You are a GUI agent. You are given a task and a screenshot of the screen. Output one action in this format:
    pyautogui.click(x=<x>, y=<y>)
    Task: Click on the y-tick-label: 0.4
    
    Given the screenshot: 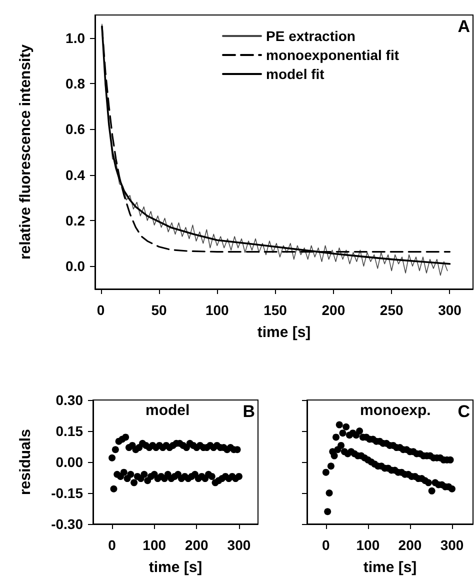 What is the action you would take?
    pyautogui.click(x=76, y=174)
    